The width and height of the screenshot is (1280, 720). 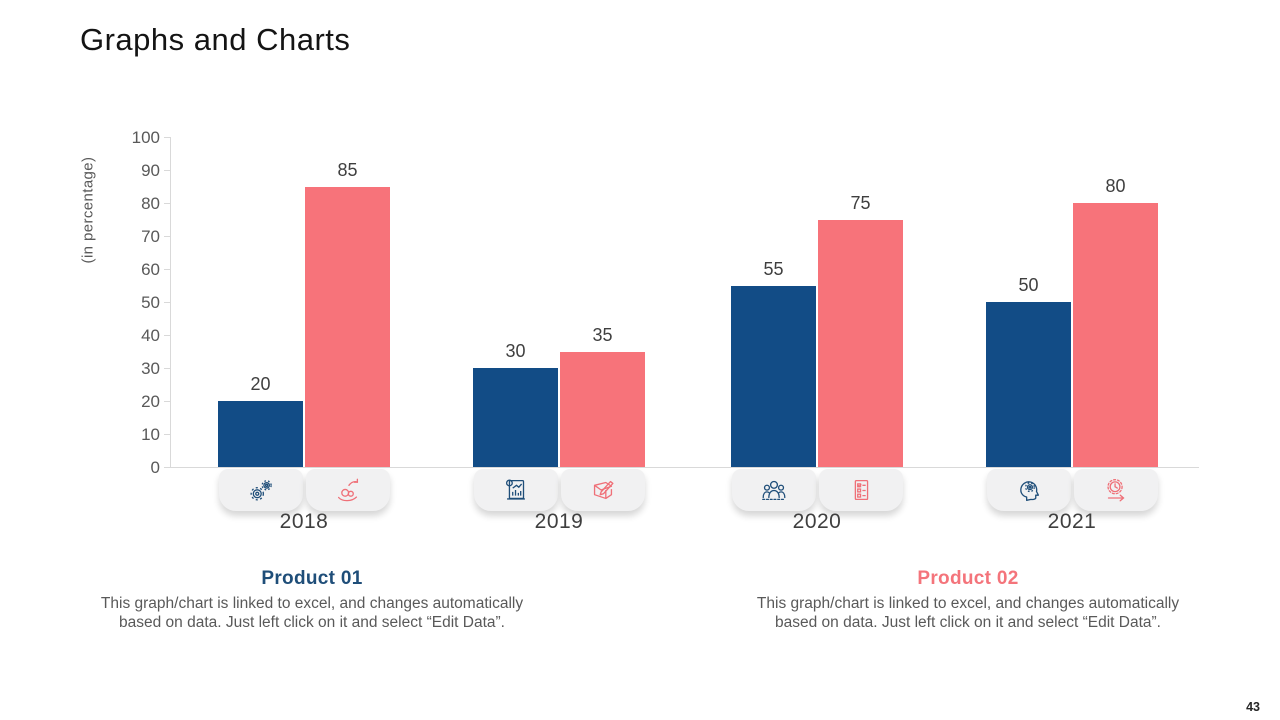 I want to click on slide-title: Graphs and Charts, so click(x=215, y=39).